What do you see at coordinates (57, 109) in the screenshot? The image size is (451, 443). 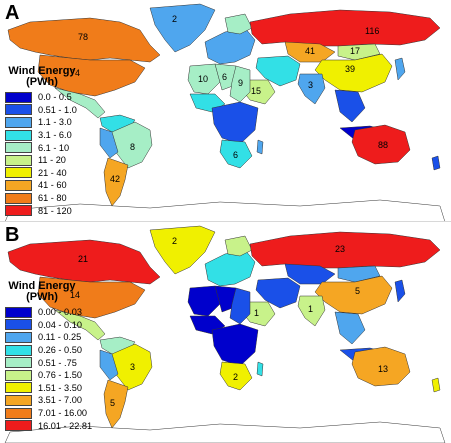 I see `legend-label: 0.51 - 1.0` at bounding box center [57, 109].